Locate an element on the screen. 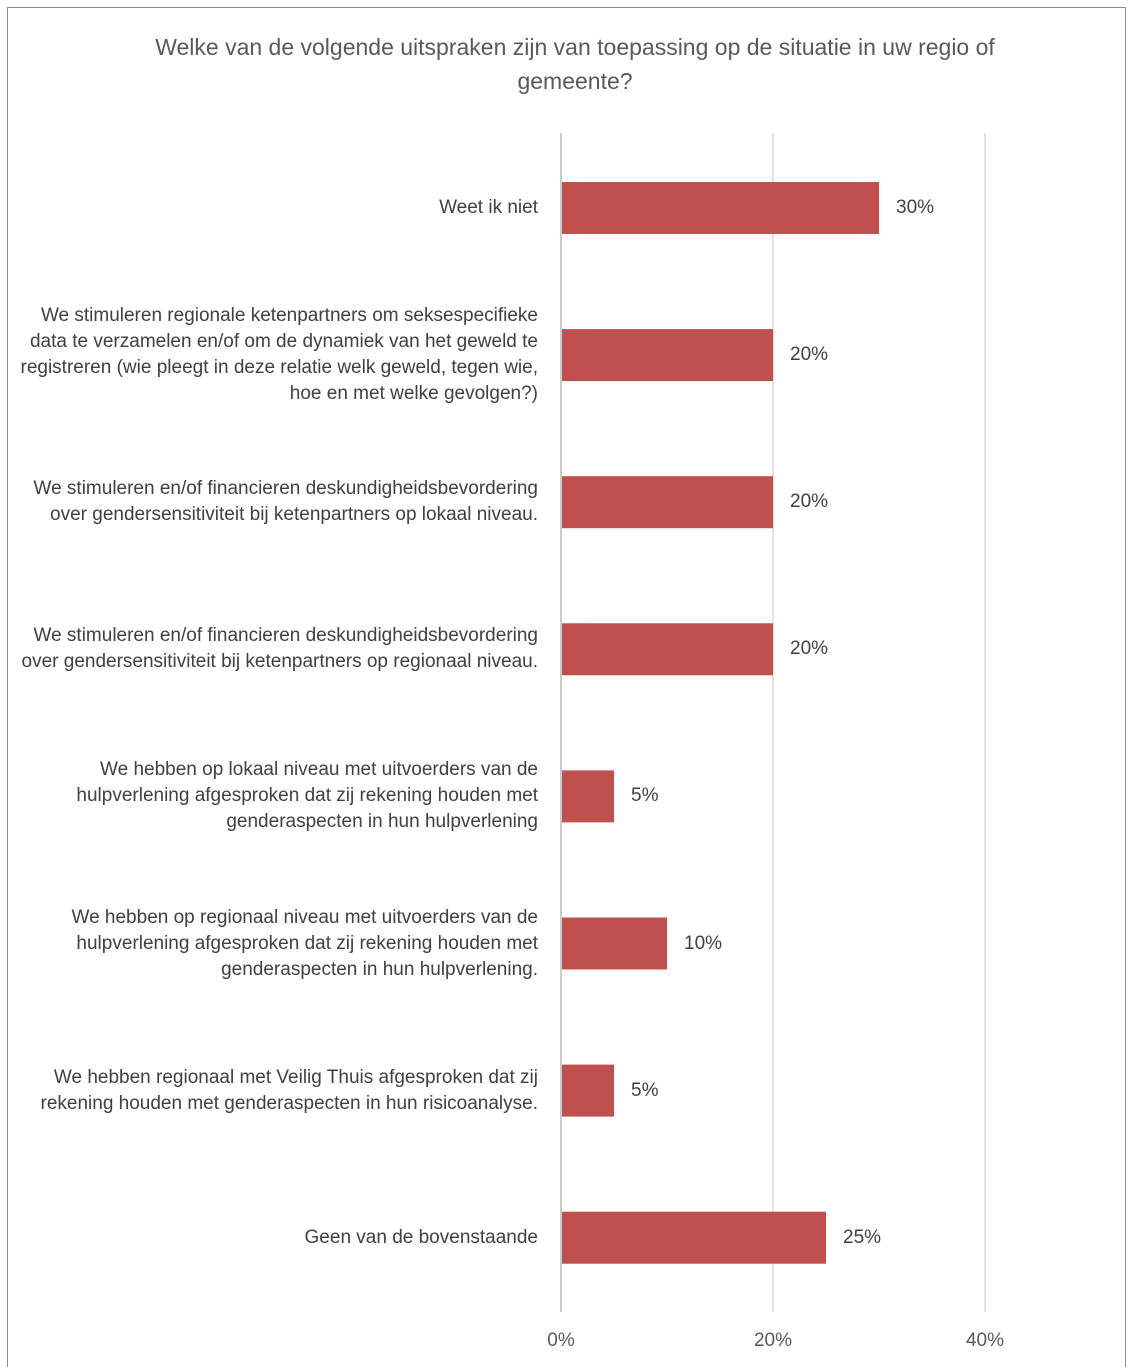  category-label: Geen van de bovenstaande is located at coordinates (421, 1237).